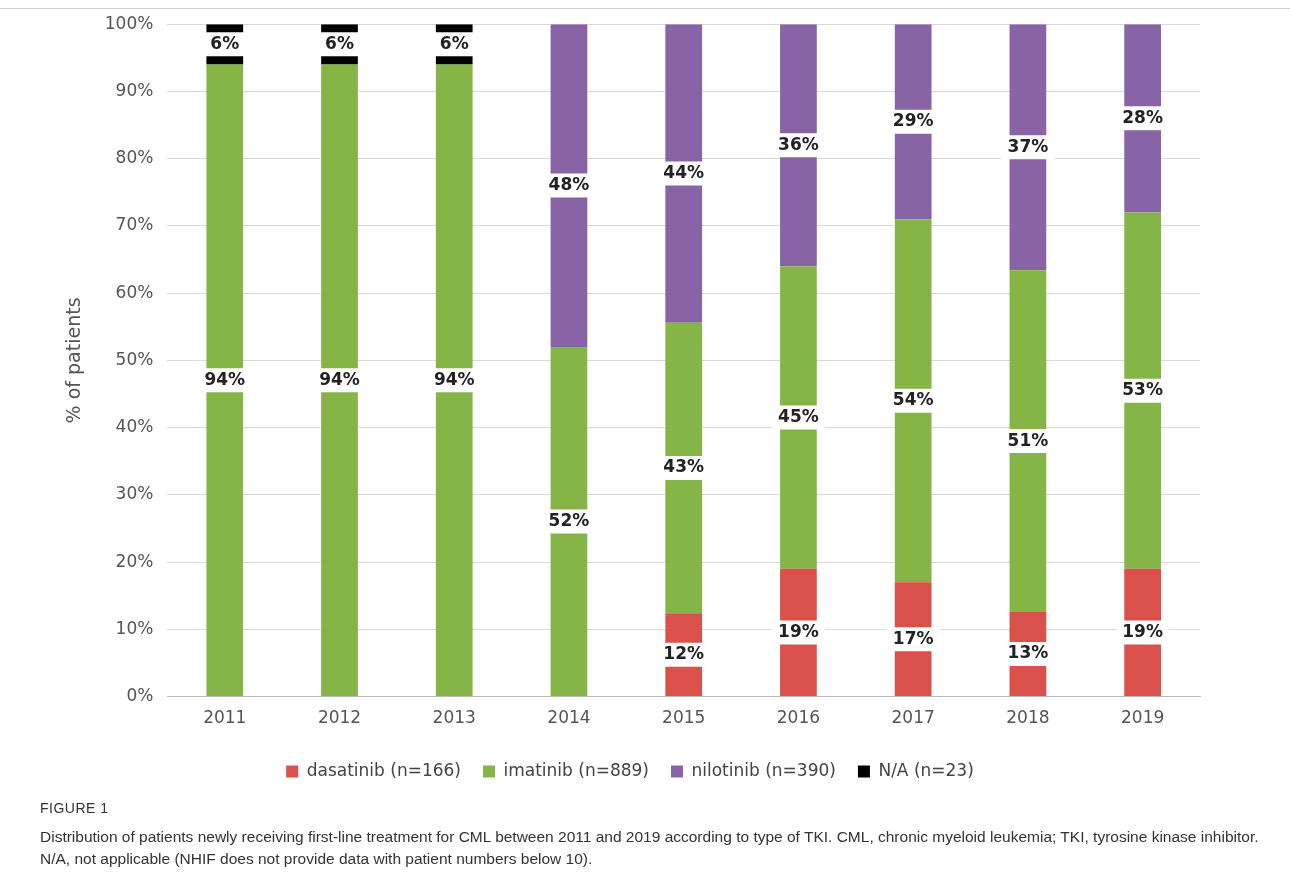 The image size is (1290, 895). Describe the element at coordinates (134, 358) in the screenshot. I see `y-tick-label: 50%` at that location.